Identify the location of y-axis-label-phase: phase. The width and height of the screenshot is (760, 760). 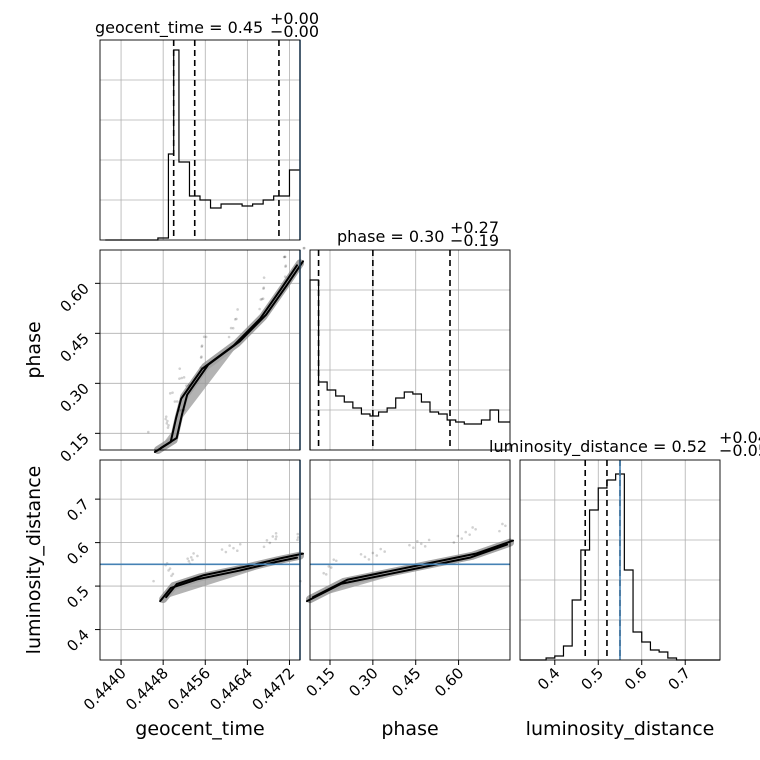
(34, 349).